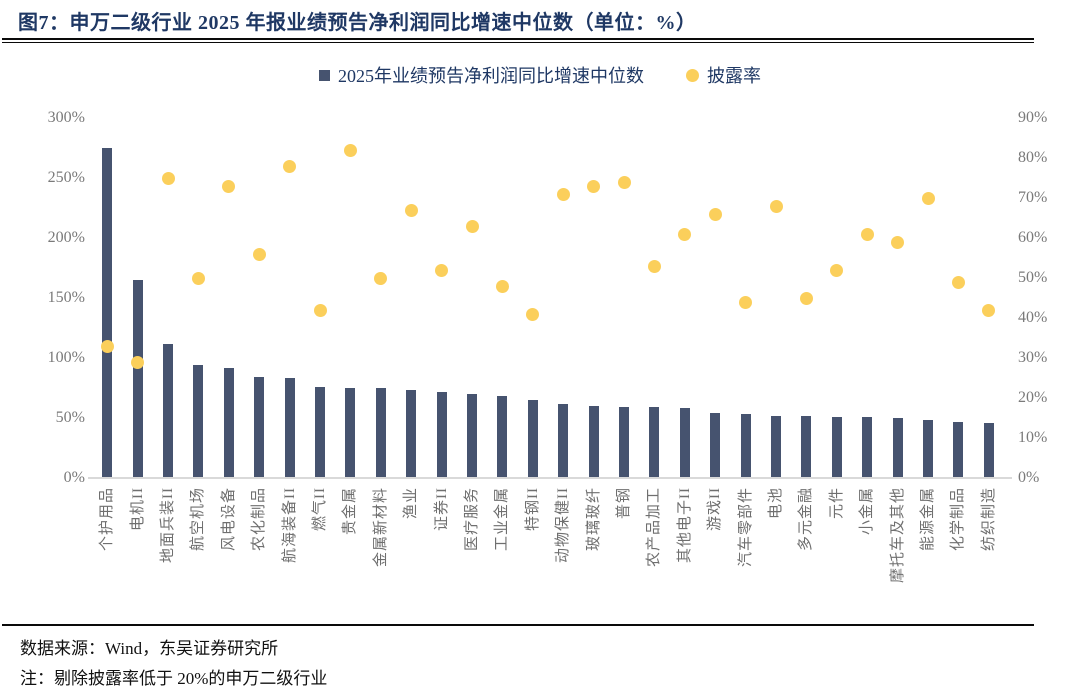 This screenshot has width=1080, height=696. I want to click on x-axis-label: 纺织制造, so click(988, 519).